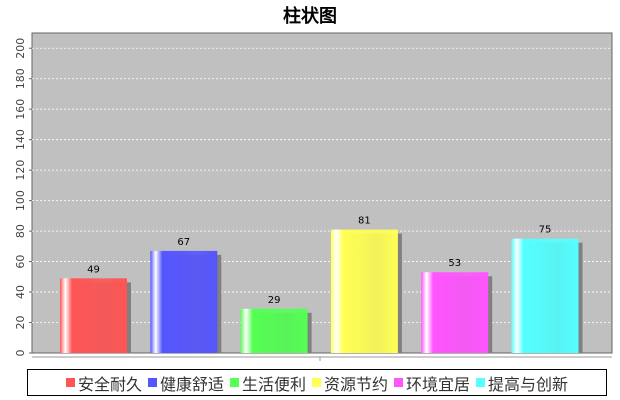 Image resolution: width=620 pixels, height=400 pixels. I want to click on legend-item: 安全耐久, so click(103, 383).